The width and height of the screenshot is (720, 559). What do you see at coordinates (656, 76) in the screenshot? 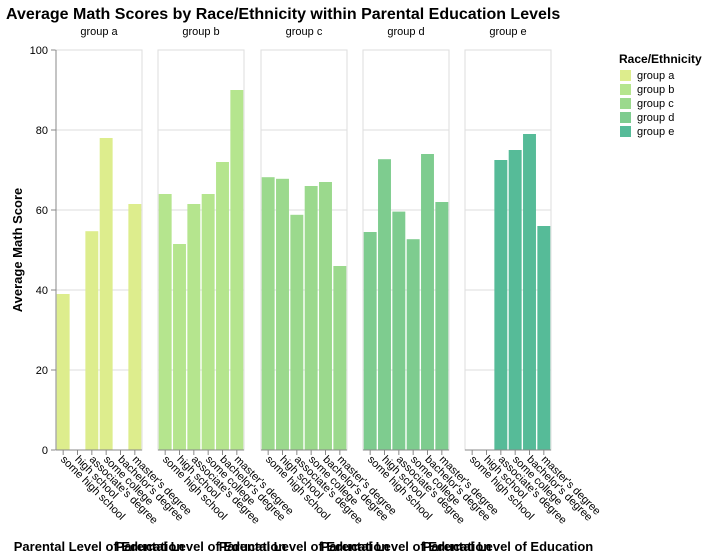
I see `legend-label: group a` at bounding box center [656, 76].